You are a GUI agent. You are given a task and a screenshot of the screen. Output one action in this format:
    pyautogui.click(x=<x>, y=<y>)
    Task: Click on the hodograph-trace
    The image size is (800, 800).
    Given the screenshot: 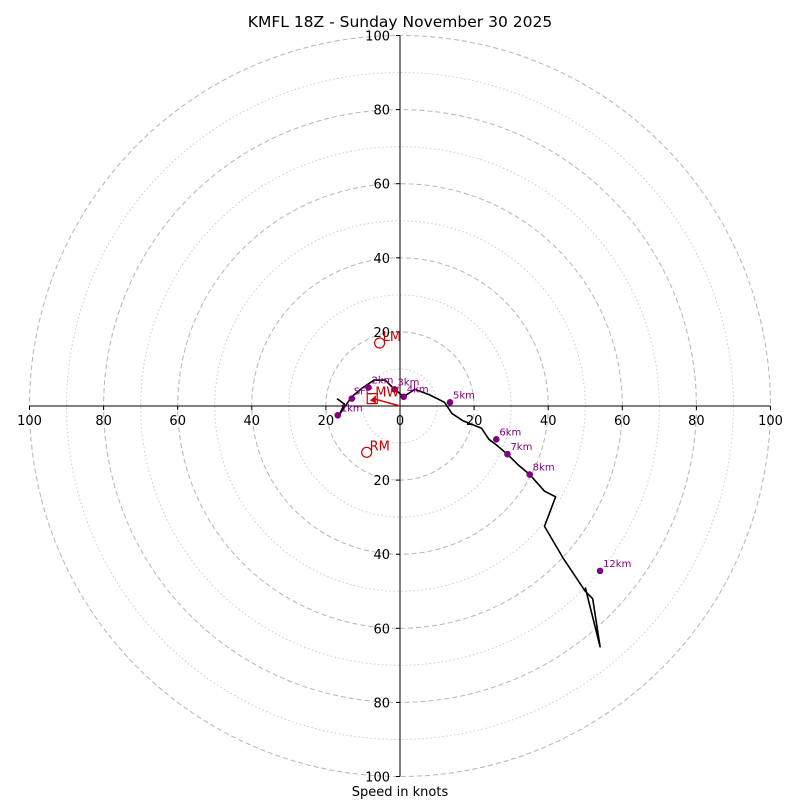 What is the action you would take?
    pyautogui.click(x=468, y=513)
    